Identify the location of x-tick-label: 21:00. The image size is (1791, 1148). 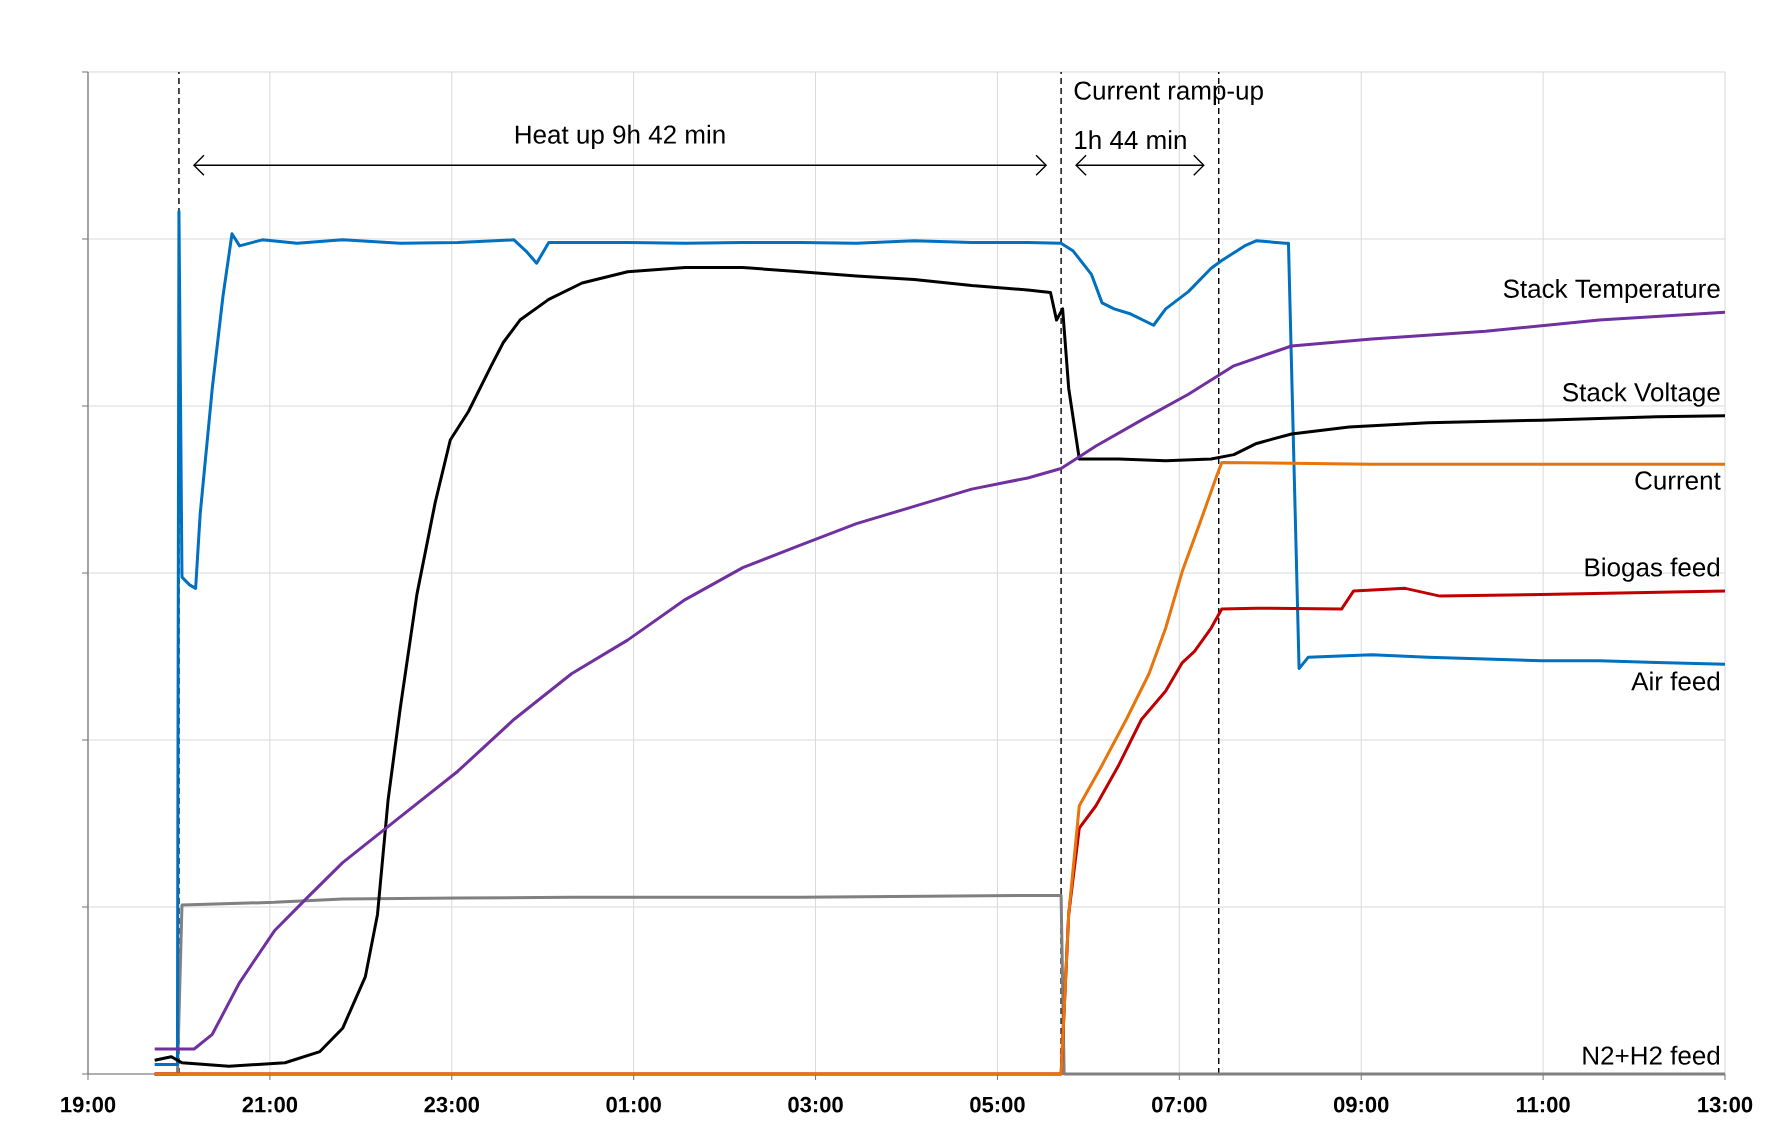
(270, 1104).